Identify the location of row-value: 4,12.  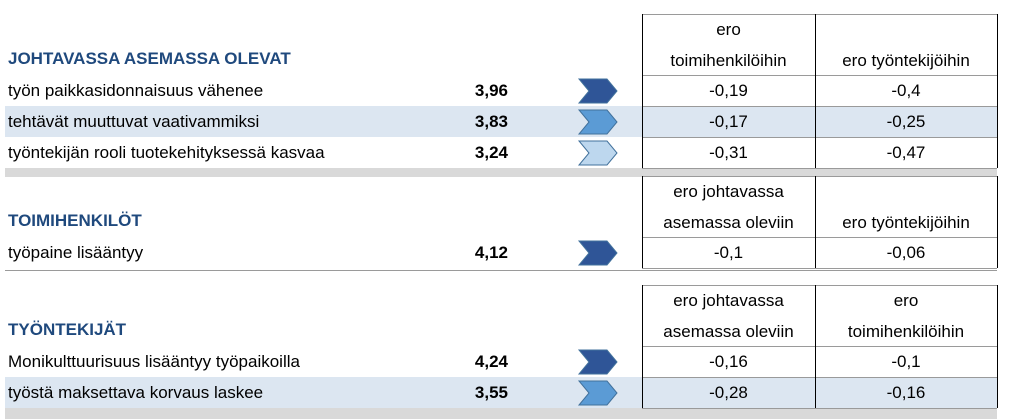
(491, 252).